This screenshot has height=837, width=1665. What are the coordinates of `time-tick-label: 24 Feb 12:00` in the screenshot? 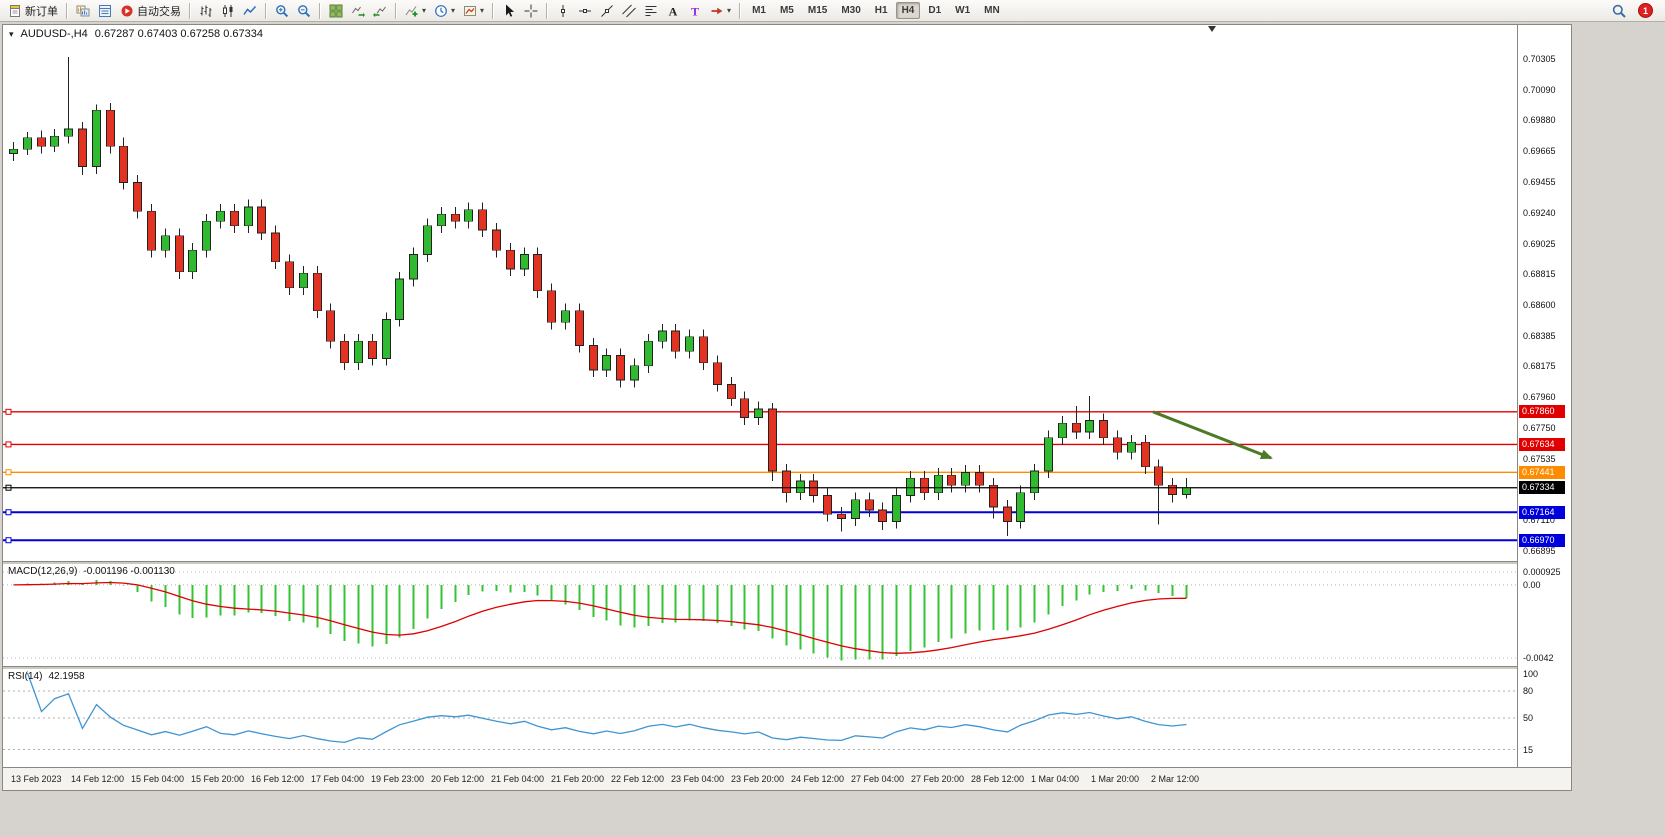 It's located at (818, 779).